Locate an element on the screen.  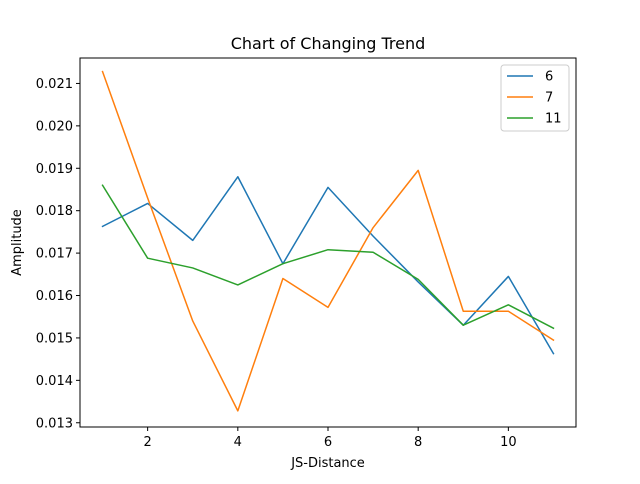
y-tick-label: 0.013 is located at coordinates (54, 423).